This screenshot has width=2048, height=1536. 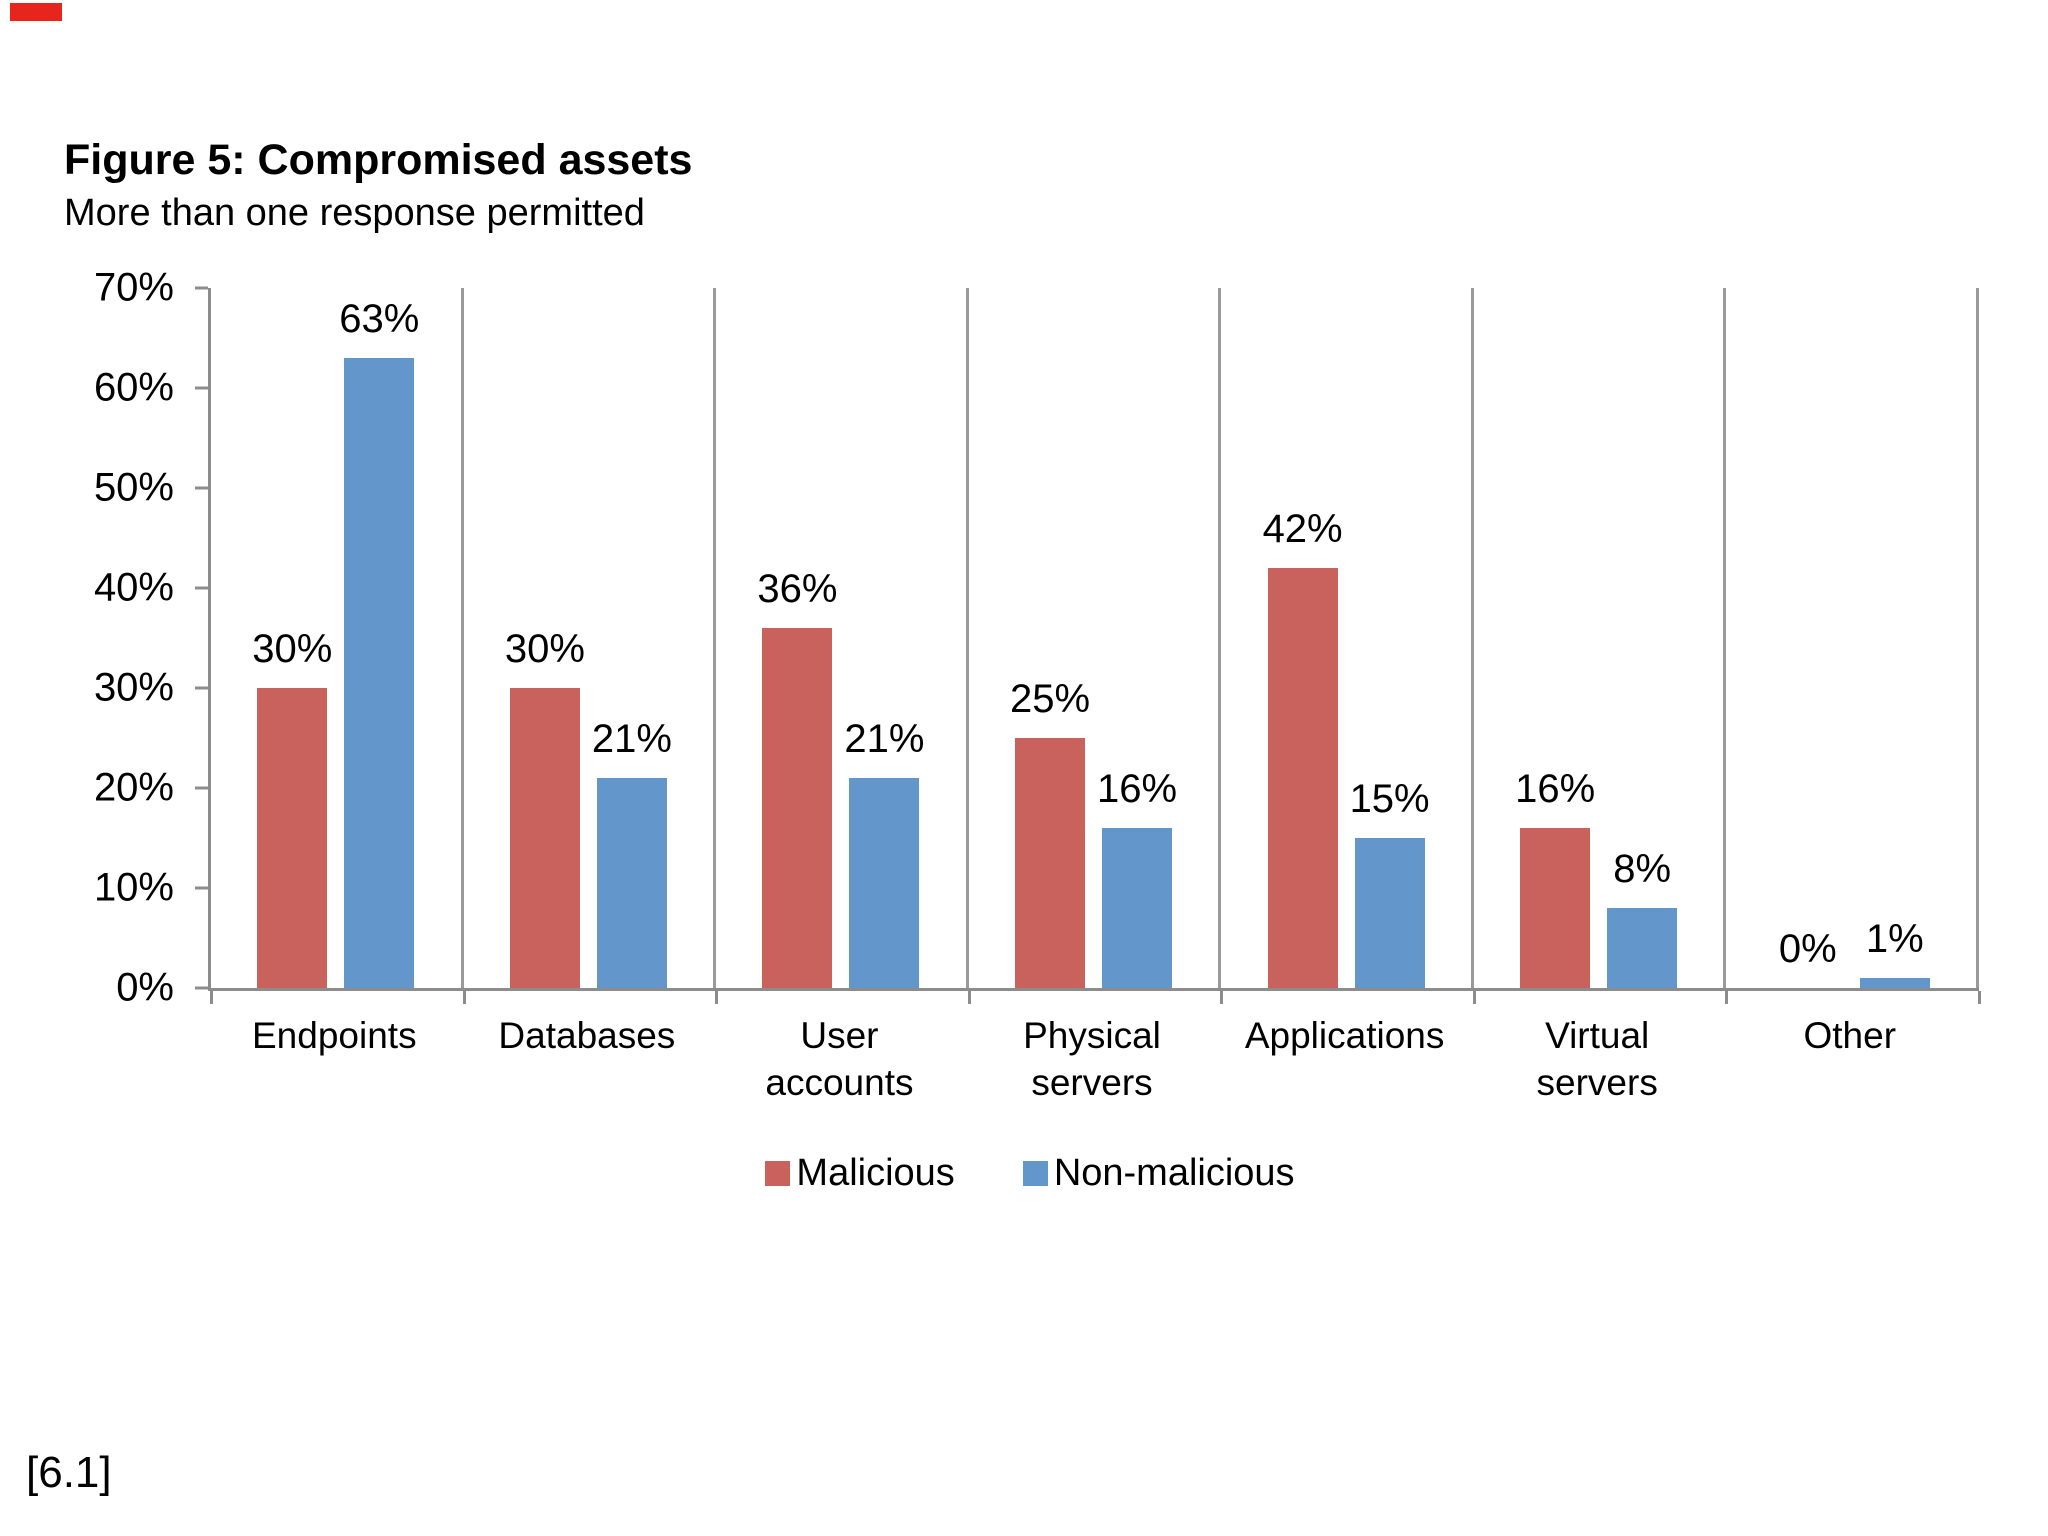 What do you see at coordinates (379, 319) in the screenshot?
I see `bar-value-label: 63%` at bounding box center [379, 319].